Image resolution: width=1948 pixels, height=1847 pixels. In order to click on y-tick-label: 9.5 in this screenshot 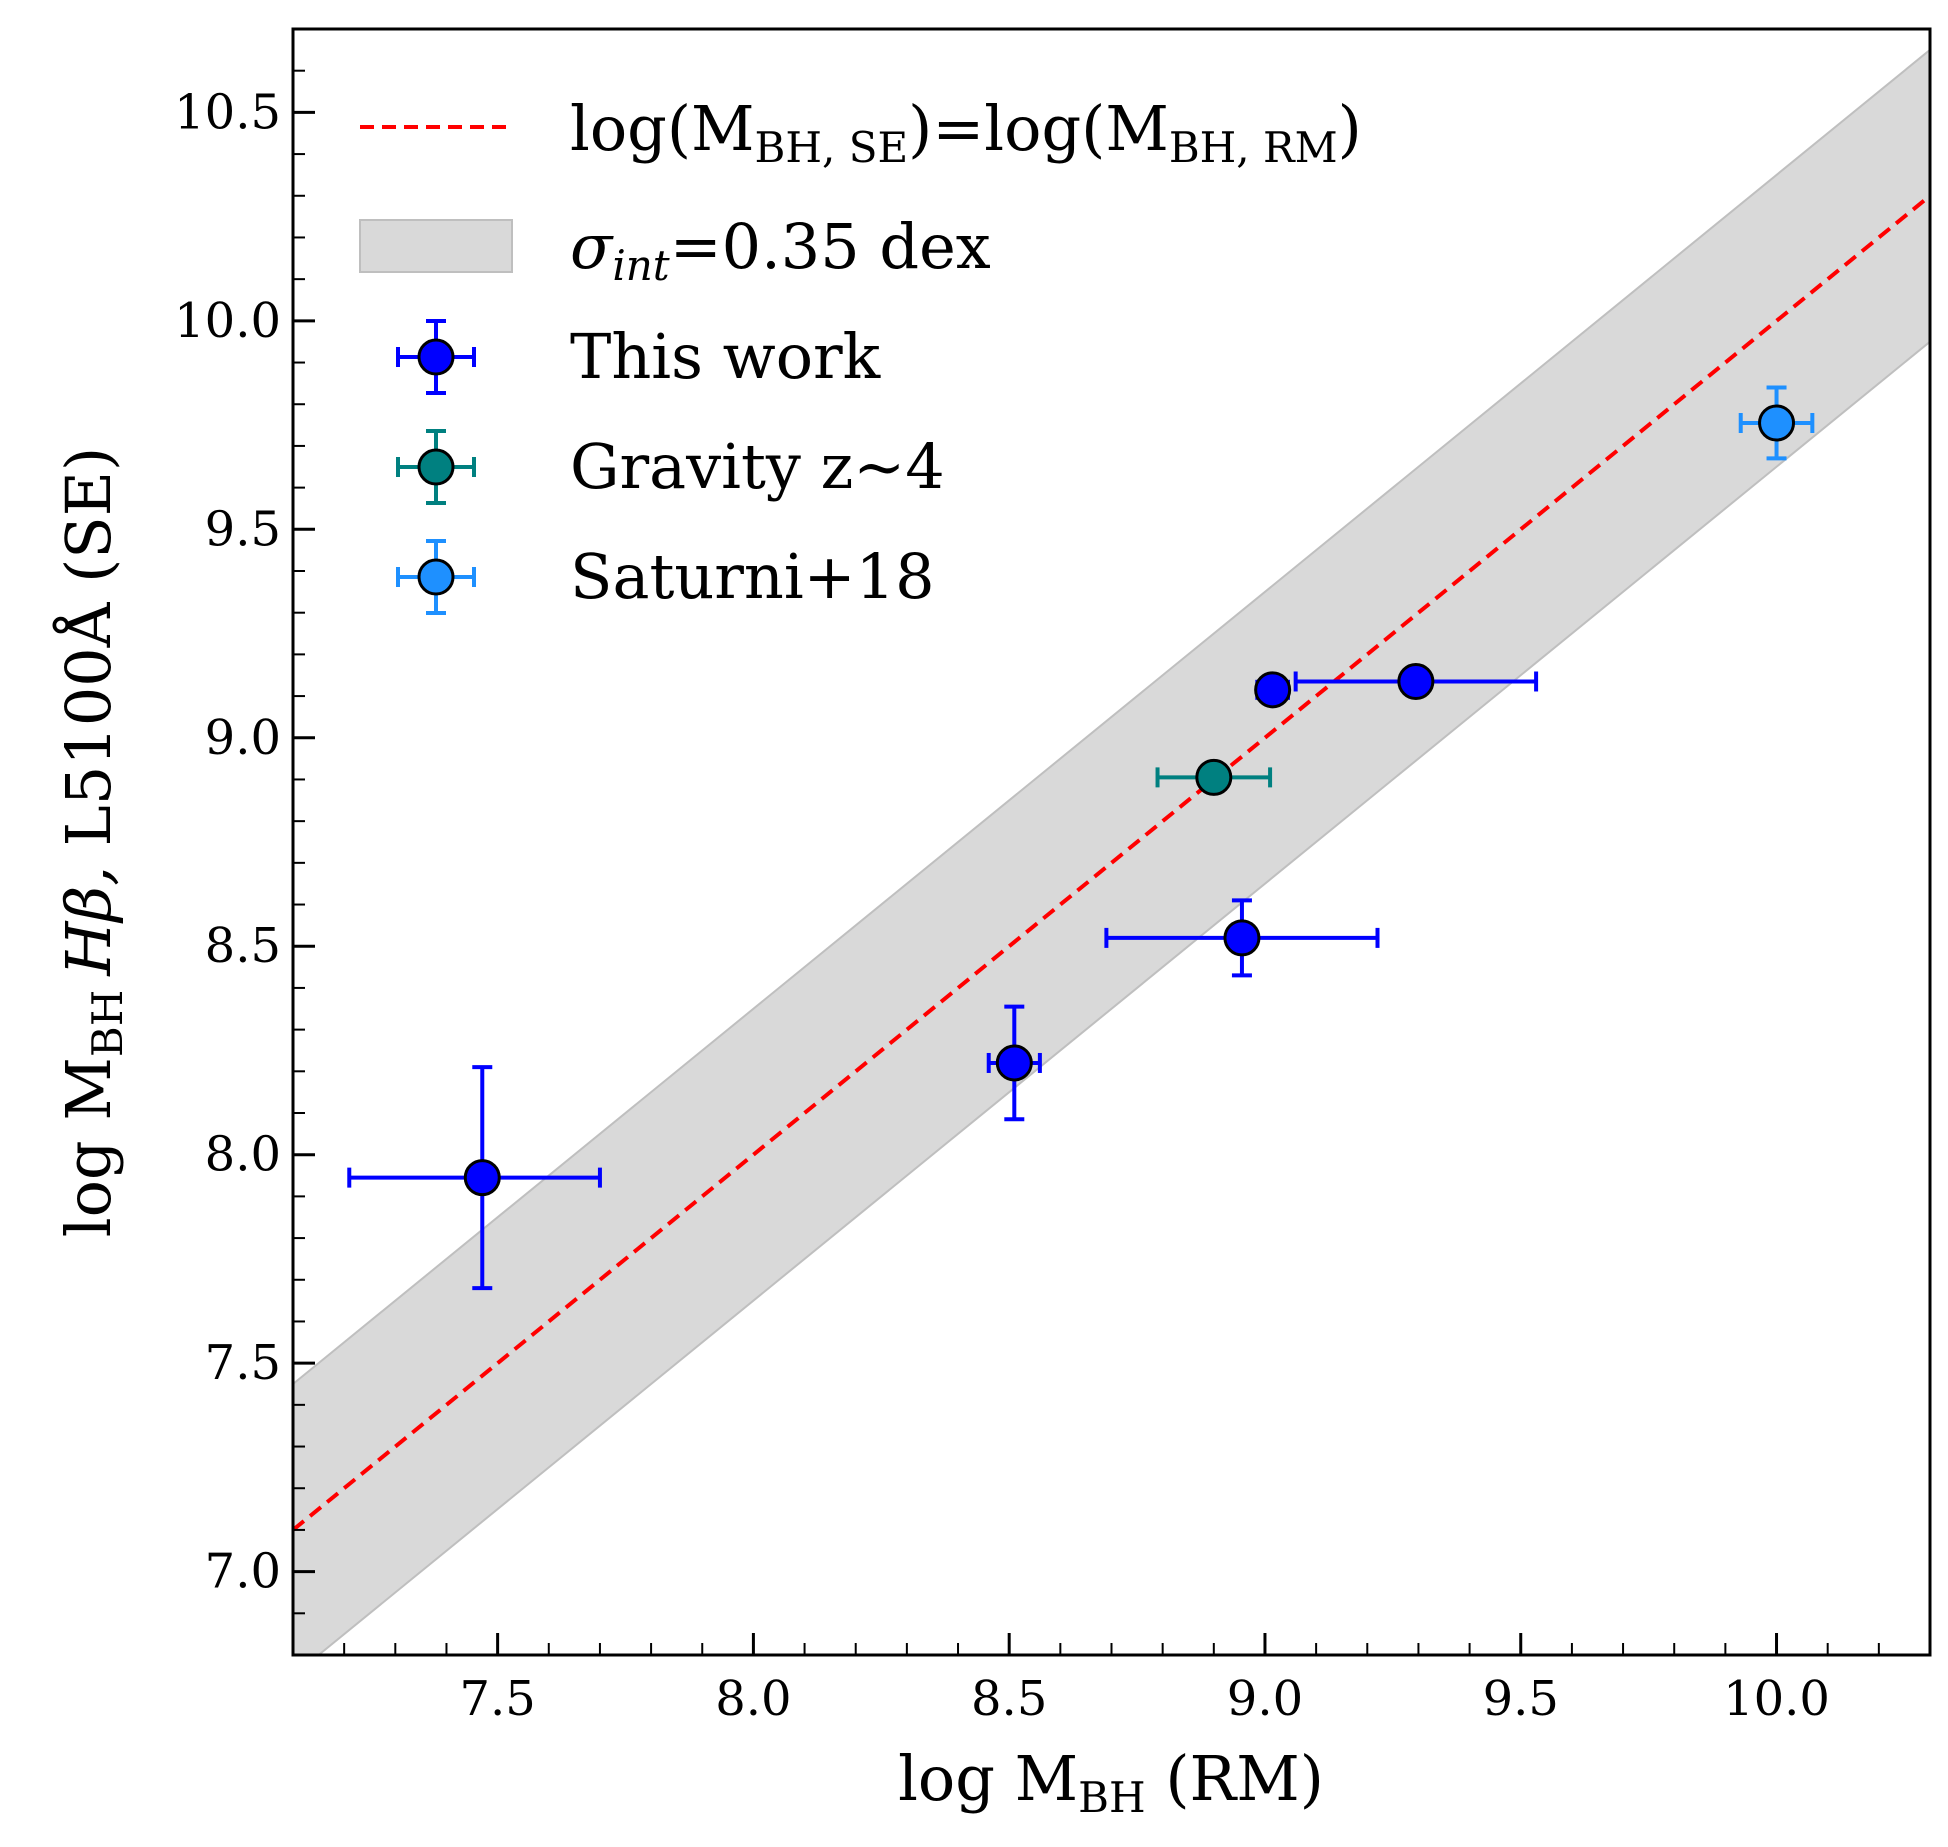, I will do `click(243, 529)`.